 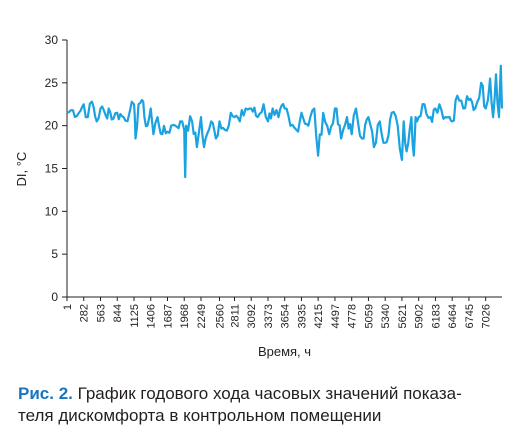 What do you see at coordinates (470, 316) in the screenshot?
I see `x-tick-label: 6745` at bounding box center [470, 316].